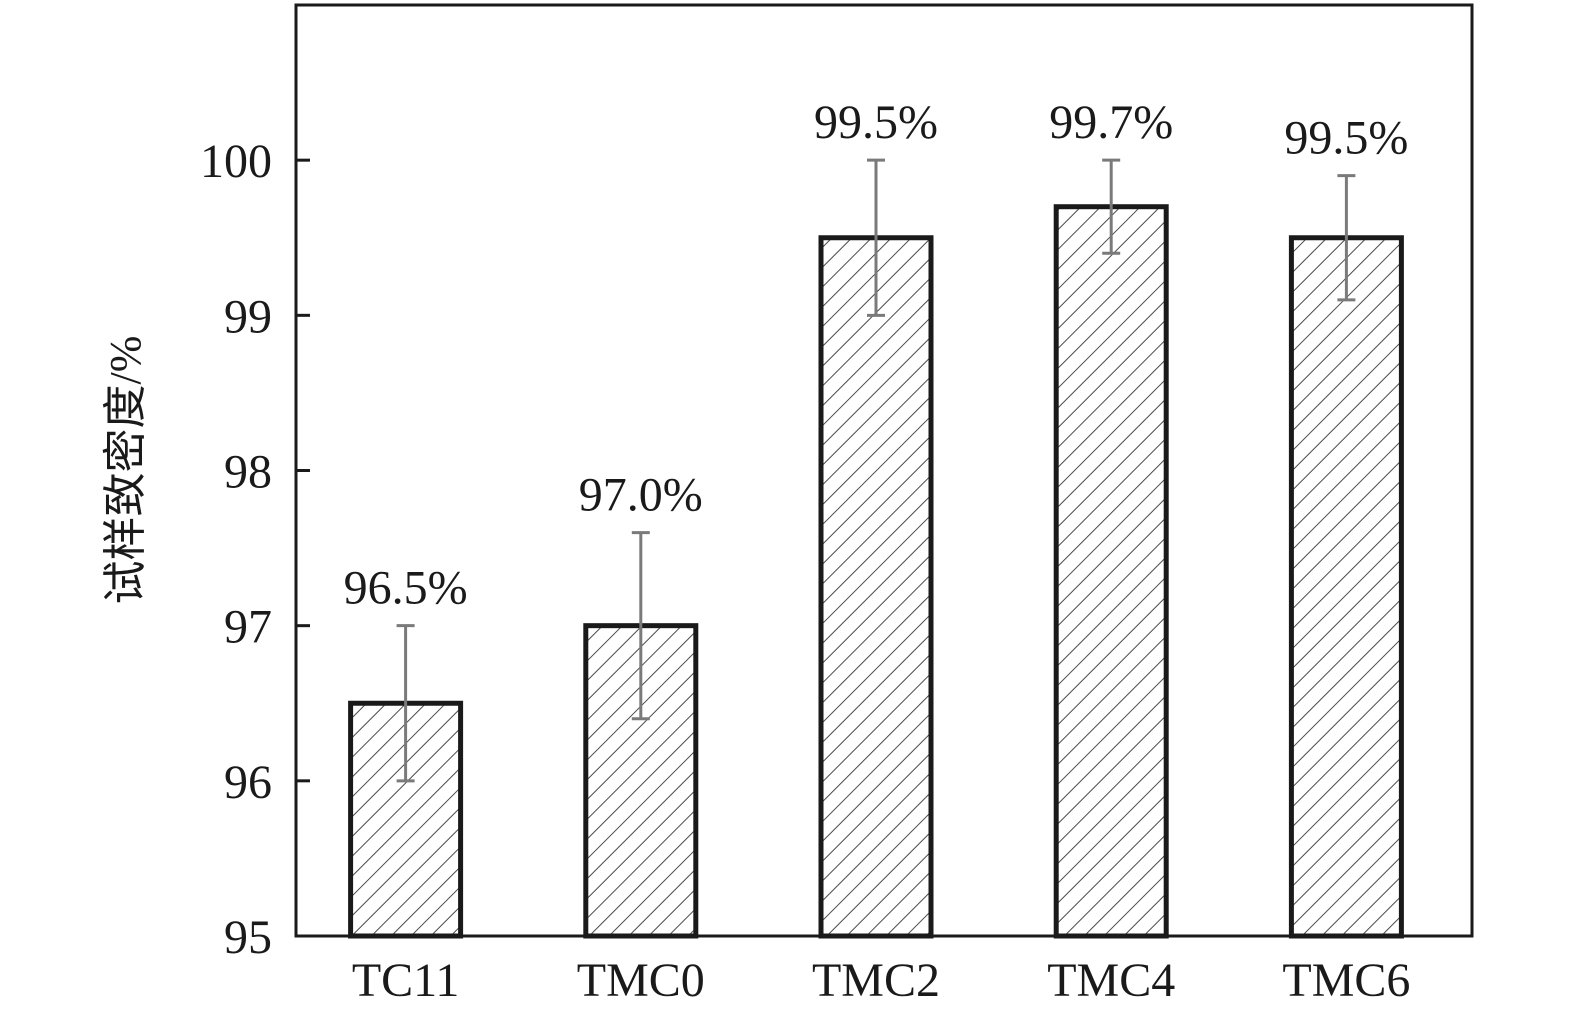 The width and height of the screenshot is (1575, 1027). Describe the element at coordinates (876, 587) in the screenshot. I see `bar-tmc2` at that location.